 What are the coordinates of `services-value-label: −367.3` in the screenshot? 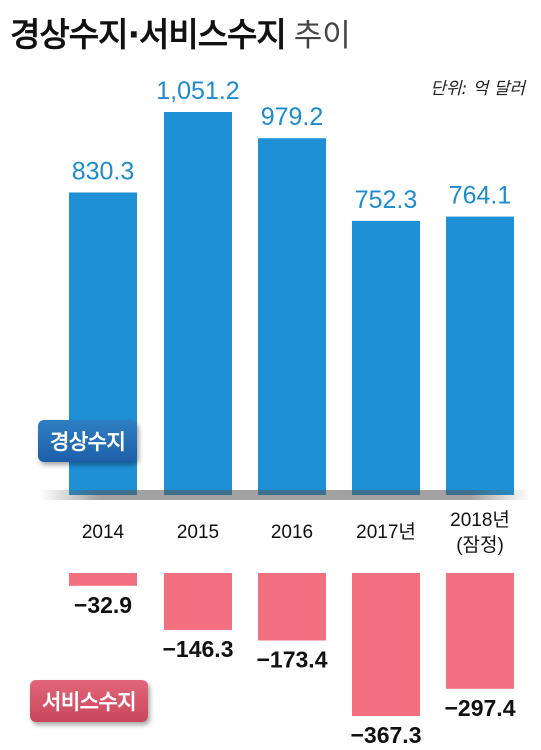 It's located at (386, 735).